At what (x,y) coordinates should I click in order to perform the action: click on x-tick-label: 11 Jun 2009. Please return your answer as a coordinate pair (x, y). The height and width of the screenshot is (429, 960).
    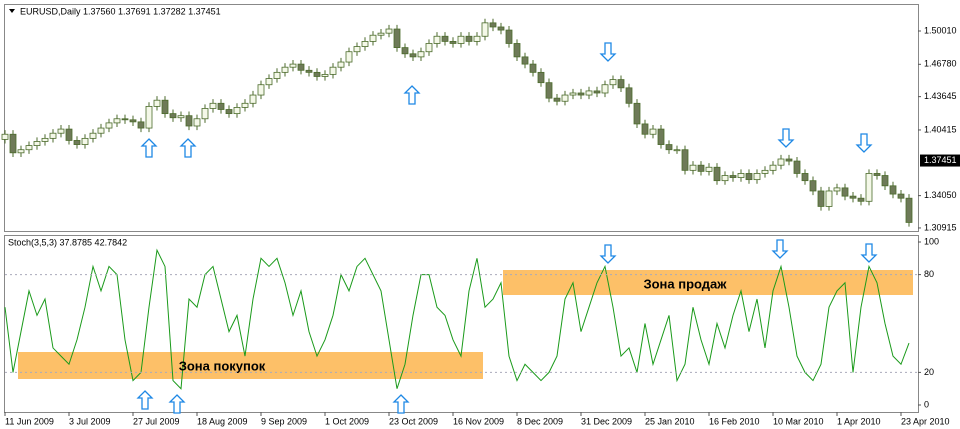
    Looking at the image, I should click on (29, 421).